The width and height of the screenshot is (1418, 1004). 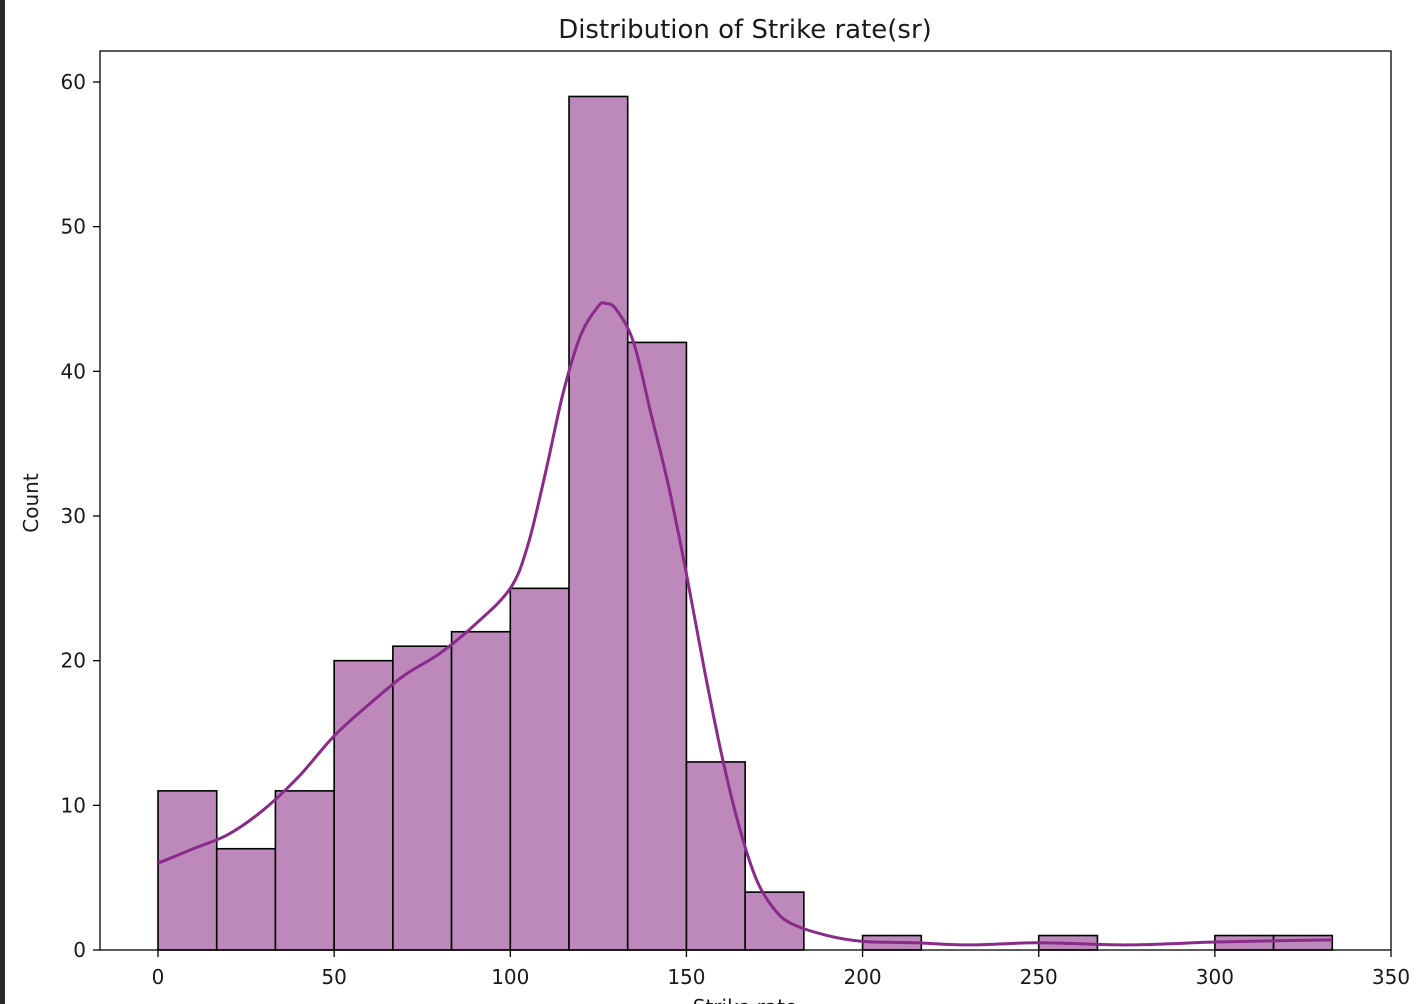 I want to click on x-tick-label: 300, so click(x=1215, y=977).